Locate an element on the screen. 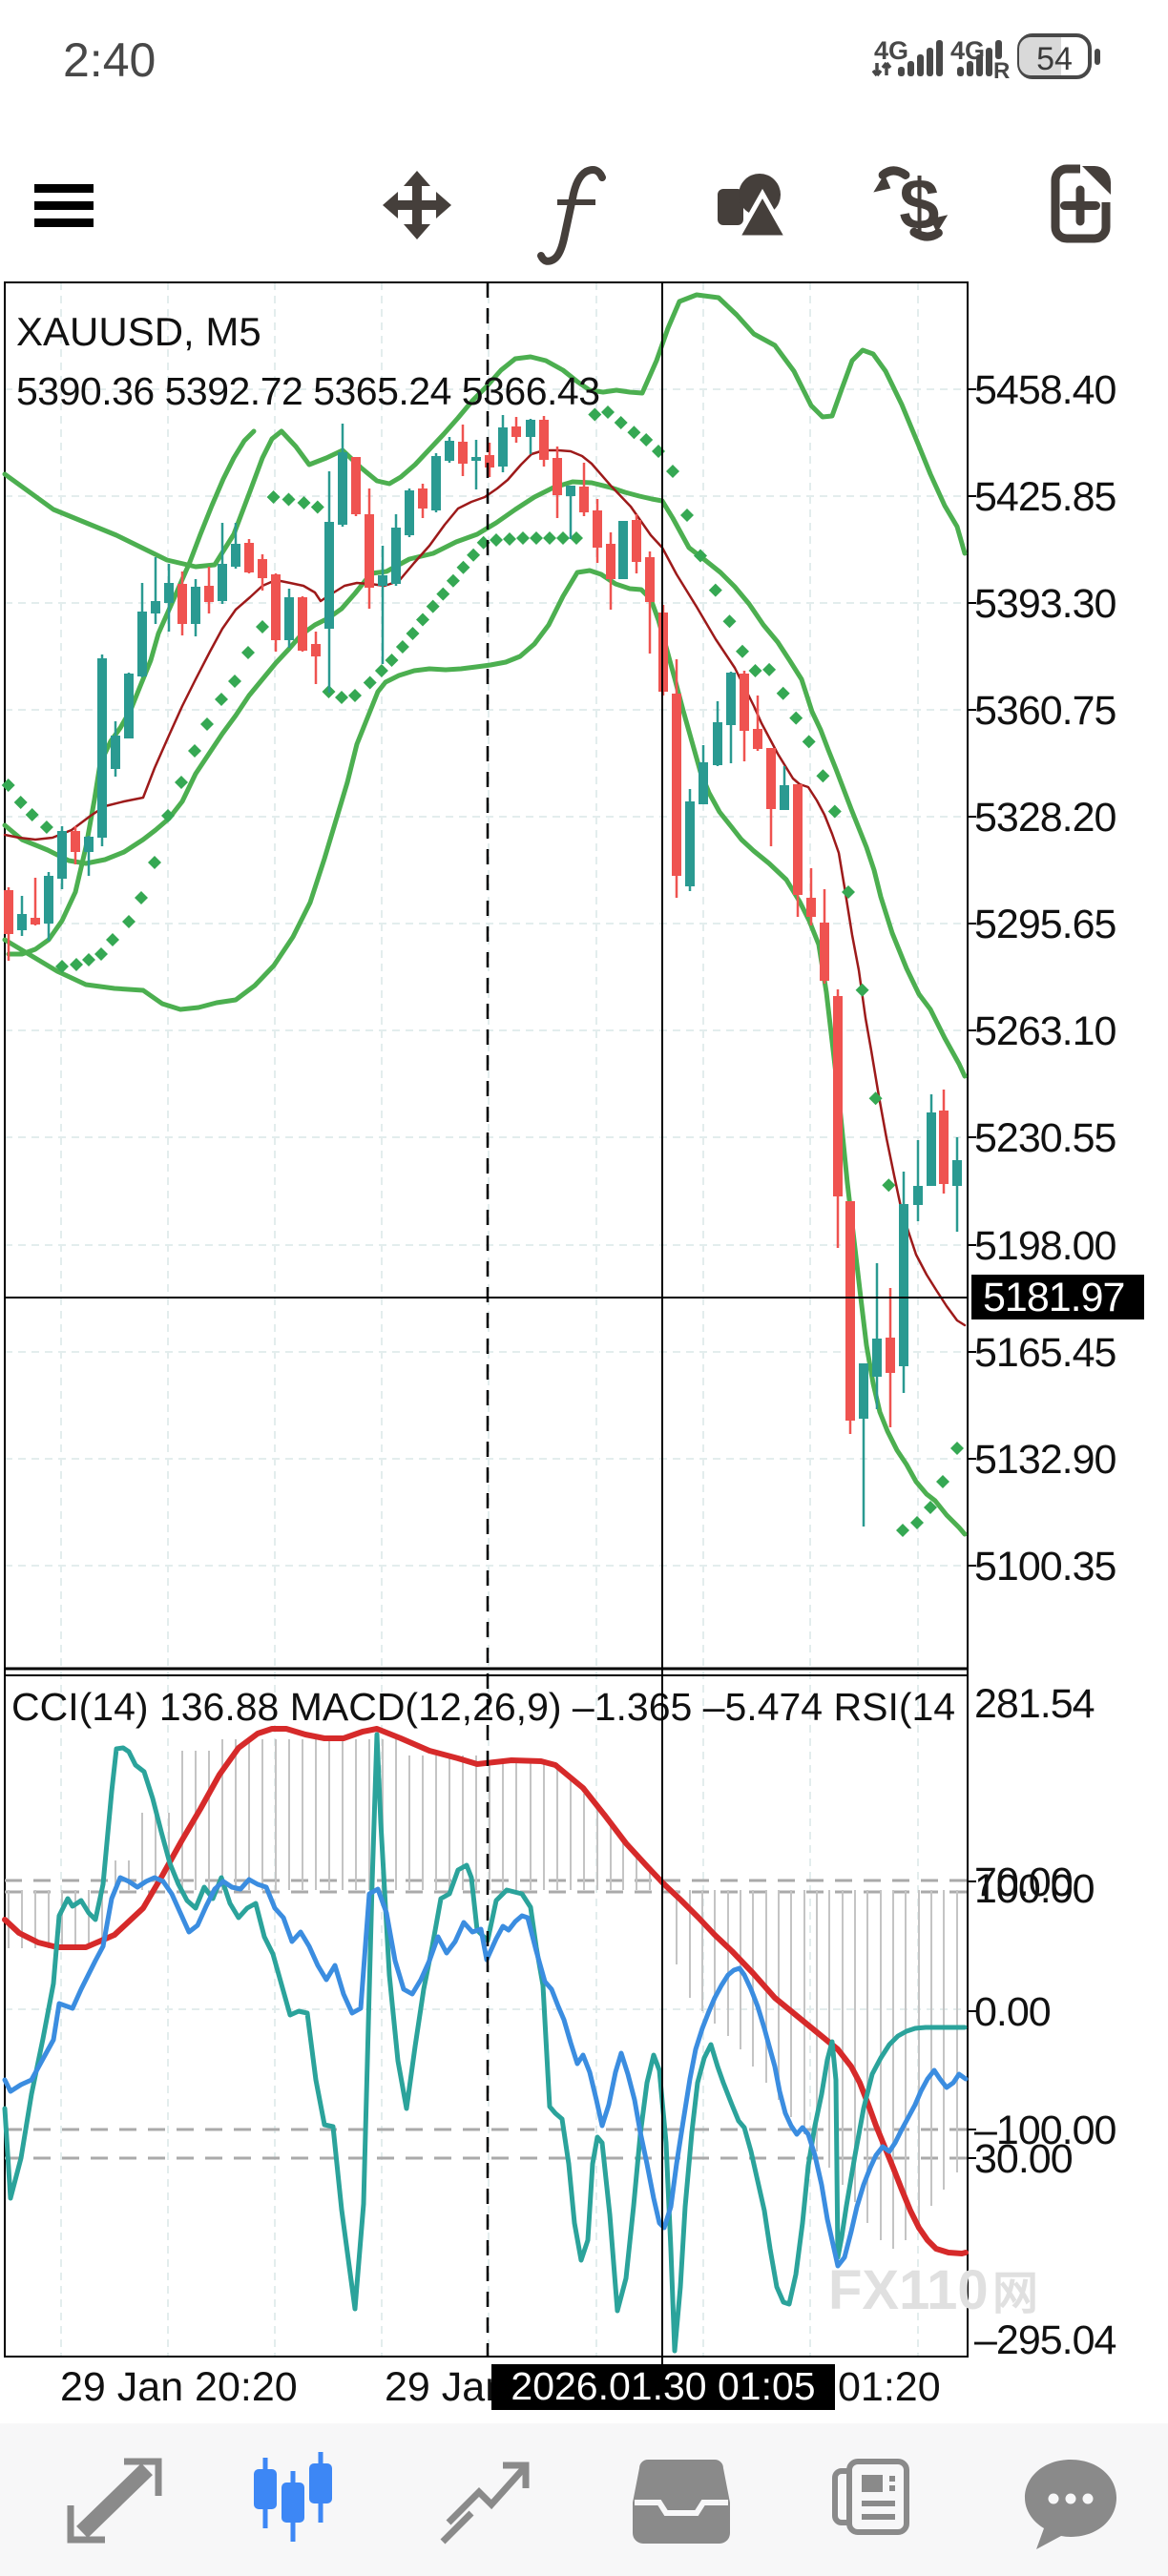 This screenshot has width=1168, height=2576. svg-text: 5425.85 is located at coordinates (1045, 497).